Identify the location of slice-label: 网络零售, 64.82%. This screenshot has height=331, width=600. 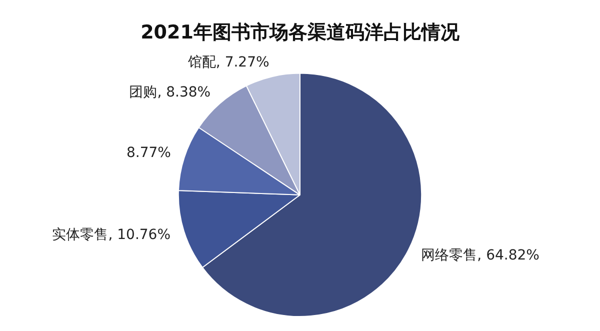
(480, 255).